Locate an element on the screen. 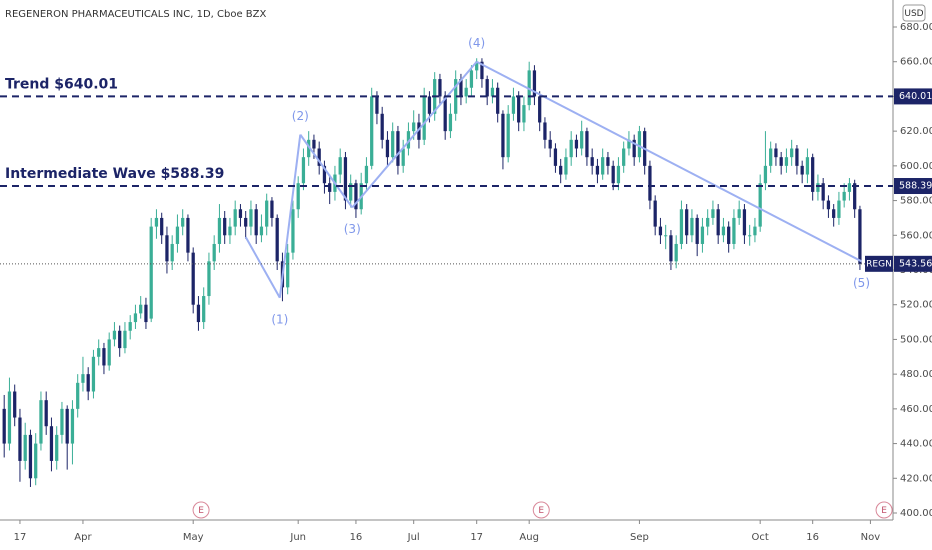  wave-label: (5) is located at coordinates (861, 283).